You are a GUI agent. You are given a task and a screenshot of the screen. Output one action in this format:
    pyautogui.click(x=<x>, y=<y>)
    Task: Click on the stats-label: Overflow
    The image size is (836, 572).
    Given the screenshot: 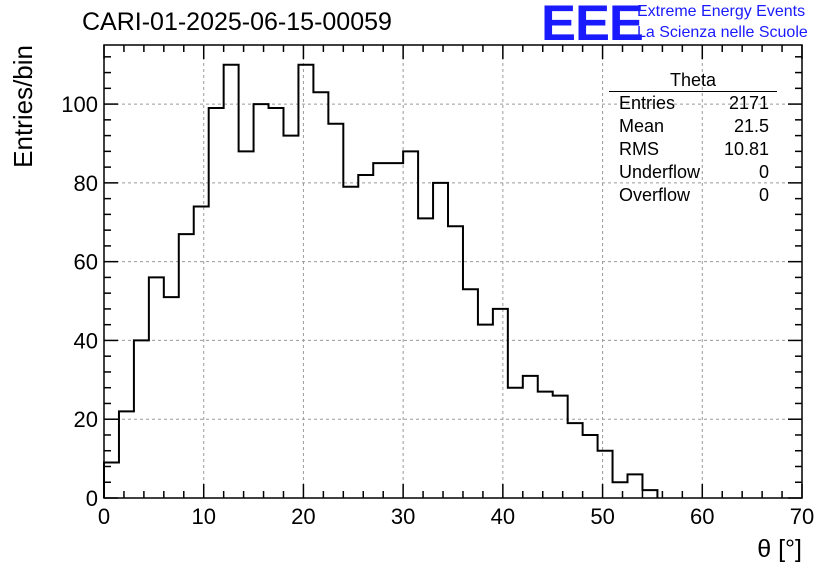 What is the action you would take?
    pyautogui.click(x=655, y=195)
    